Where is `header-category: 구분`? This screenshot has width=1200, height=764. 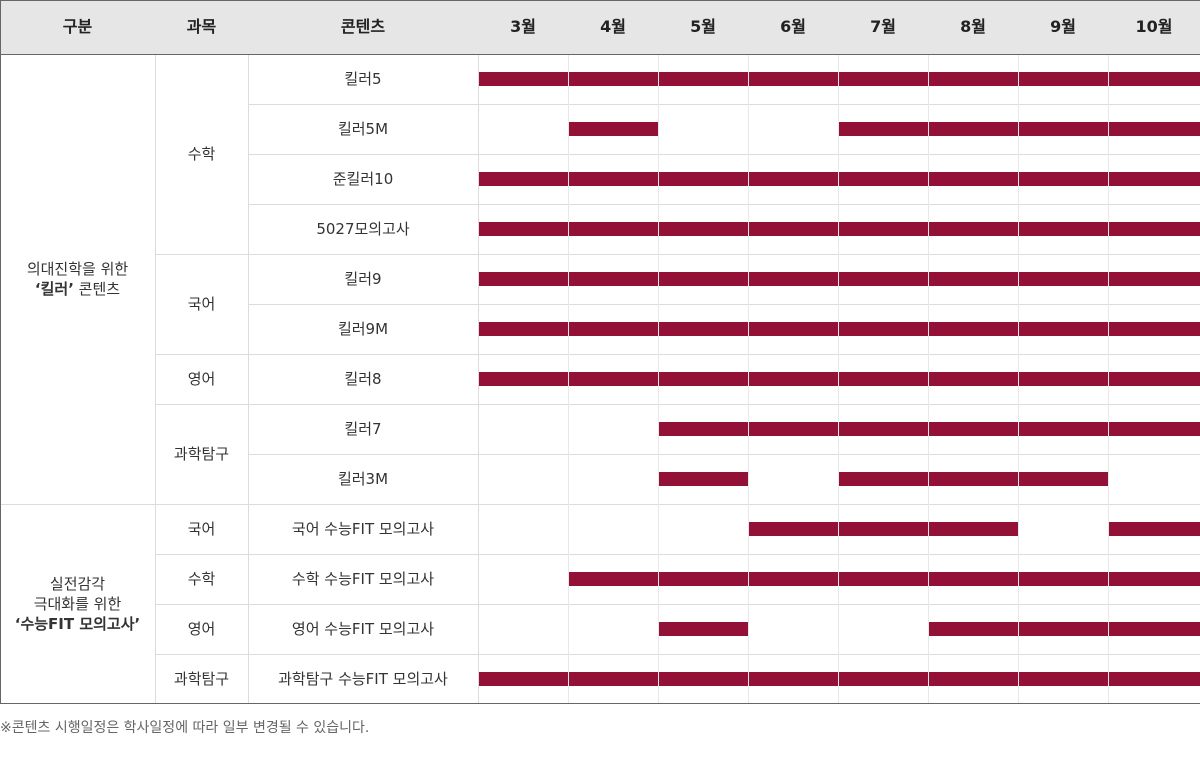 header-category: 구분 is located at coordinates (77, 26).